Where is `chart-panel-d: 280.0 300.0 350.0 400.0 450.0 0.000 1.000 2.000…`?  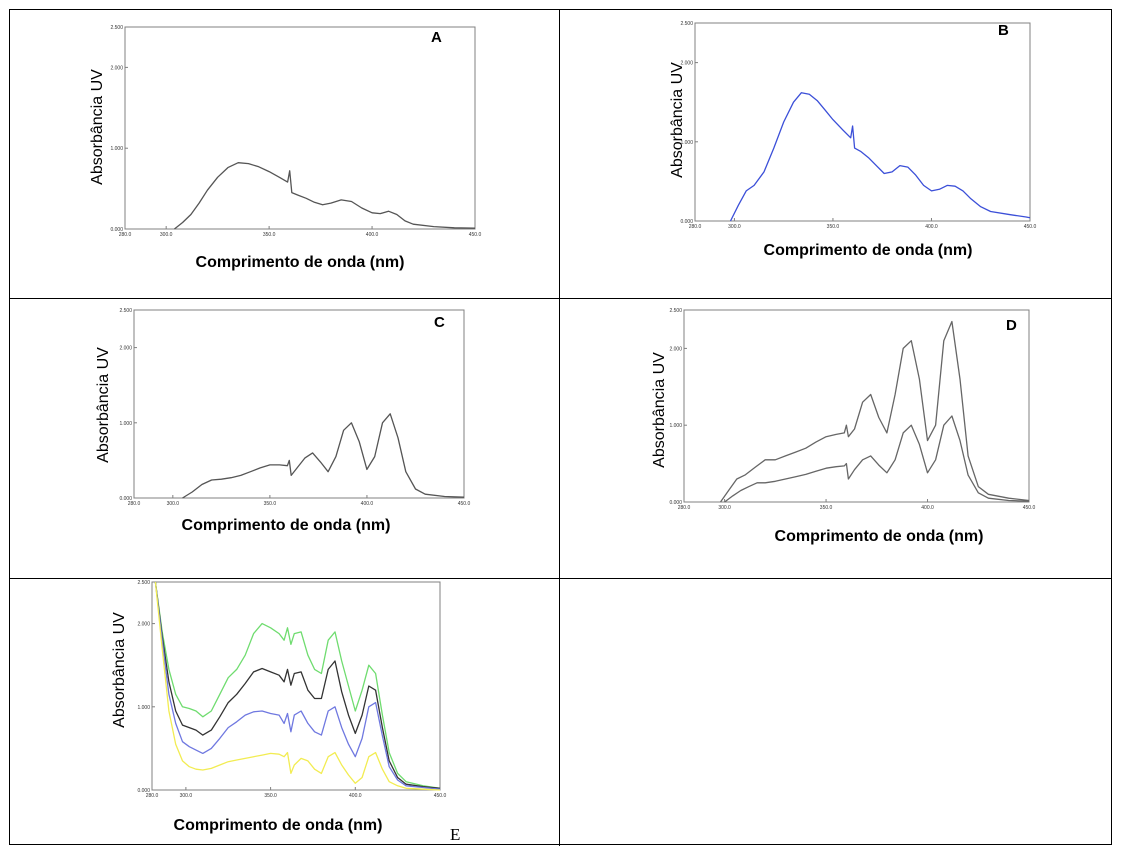
chart-panel-d: 280.0 300.0 350.0 400.0 450.0 0.000 1.000 2.000… is located at coordinates (851, 427).